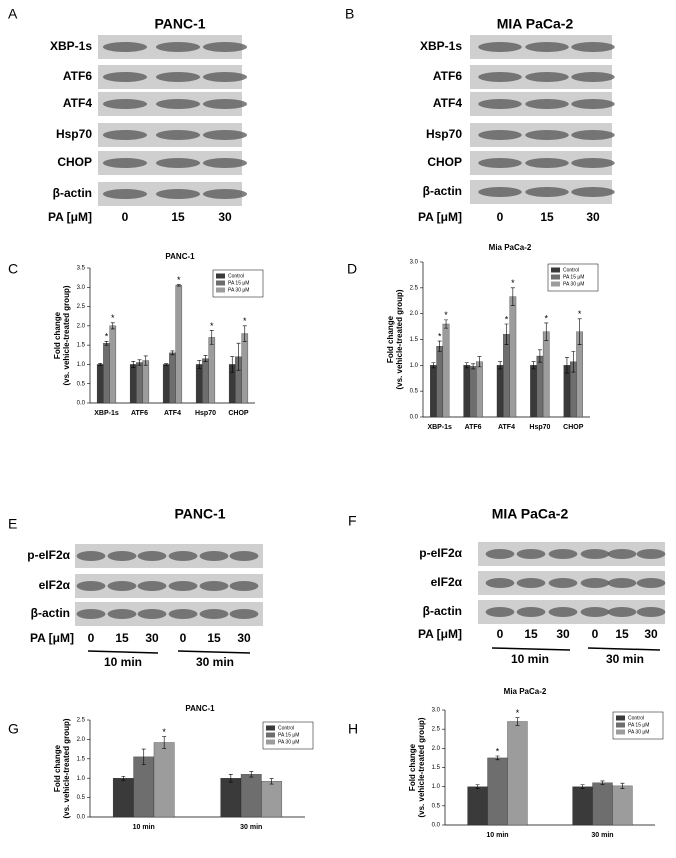  What do you see at coordinates (251, 827) in the screenshot?
I see `x-tick-label: 30 min` at bounding box center [251, 827].